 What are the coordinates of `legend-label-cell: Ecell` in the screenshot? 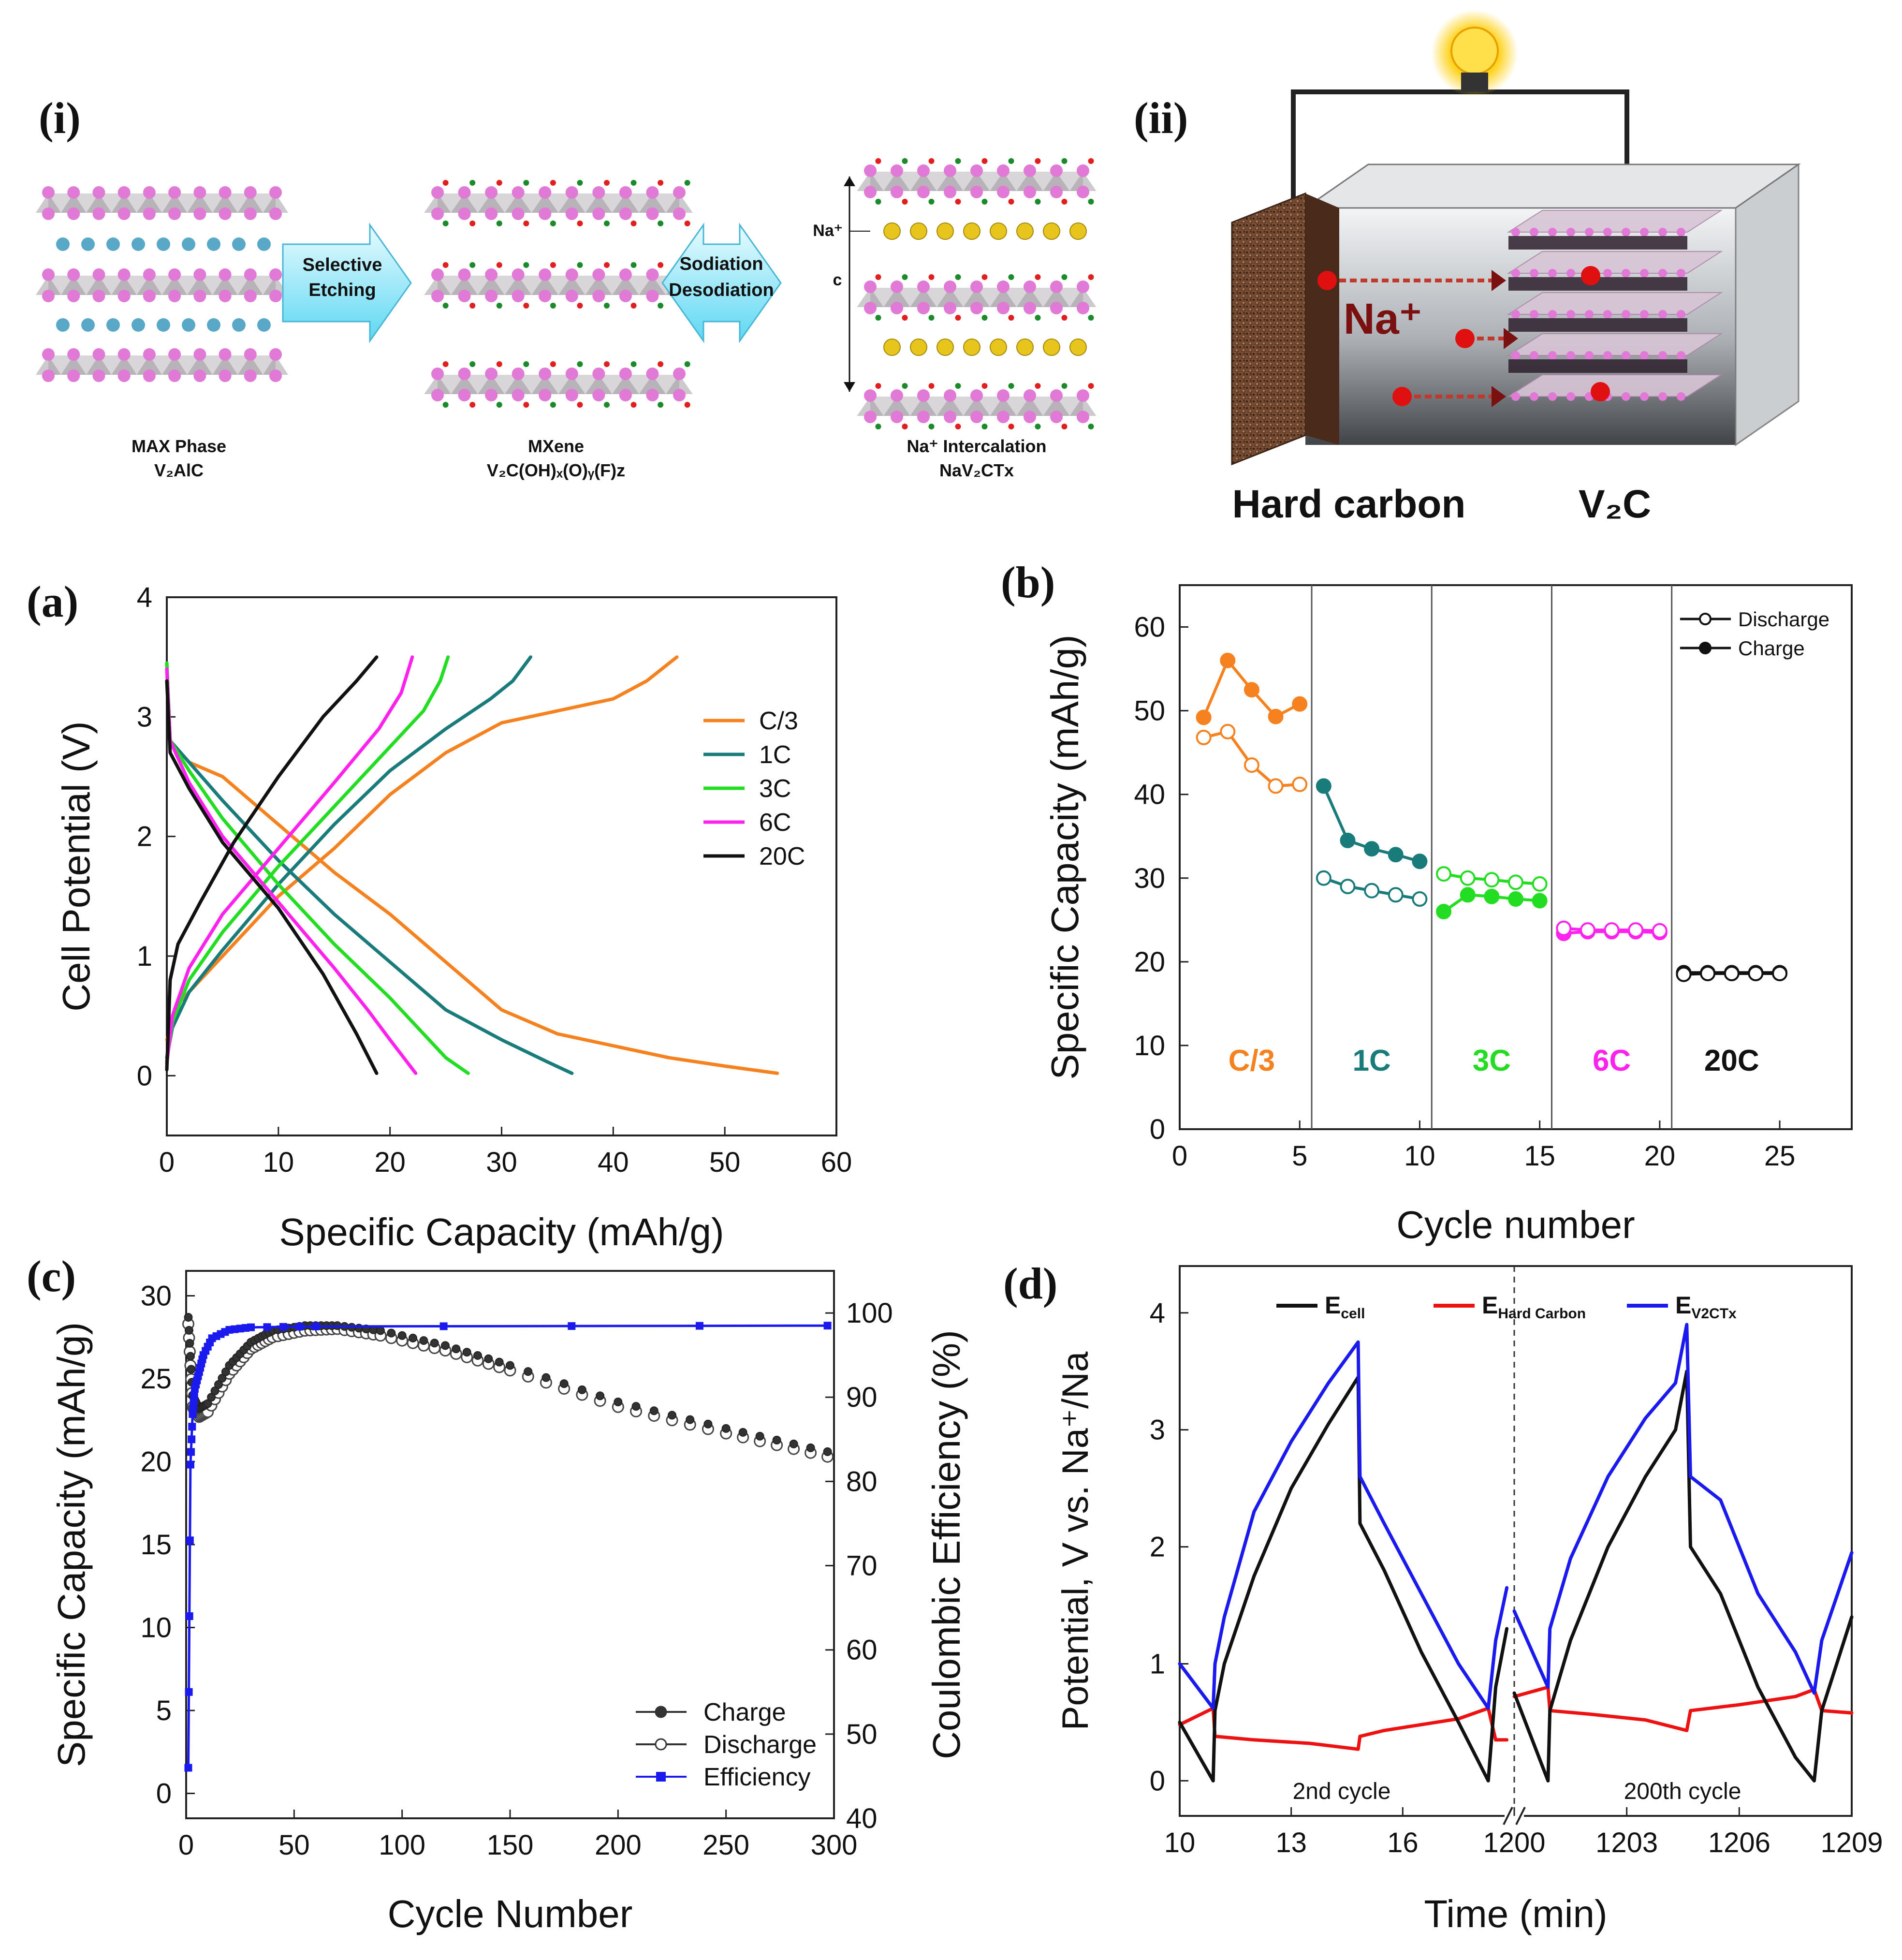 It's located at (1345, 1307).